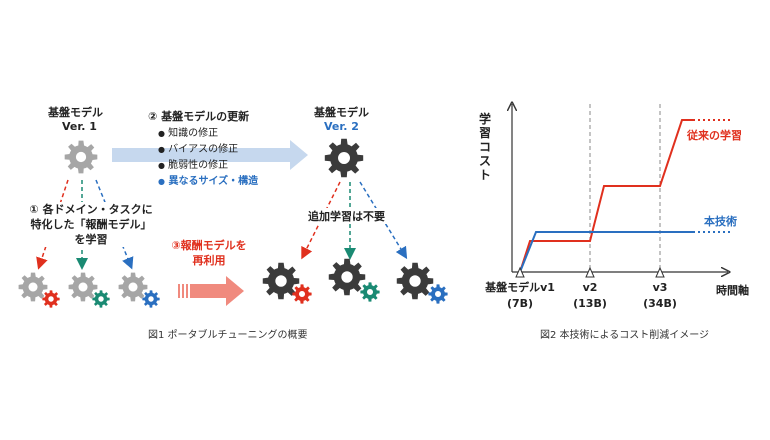 The height and width of the screenshot is (440, 770). What do you see at coordinates (720, 221) in the screenshot?
I see `proposed-label: 本技術` at bounding box center [720, 221].